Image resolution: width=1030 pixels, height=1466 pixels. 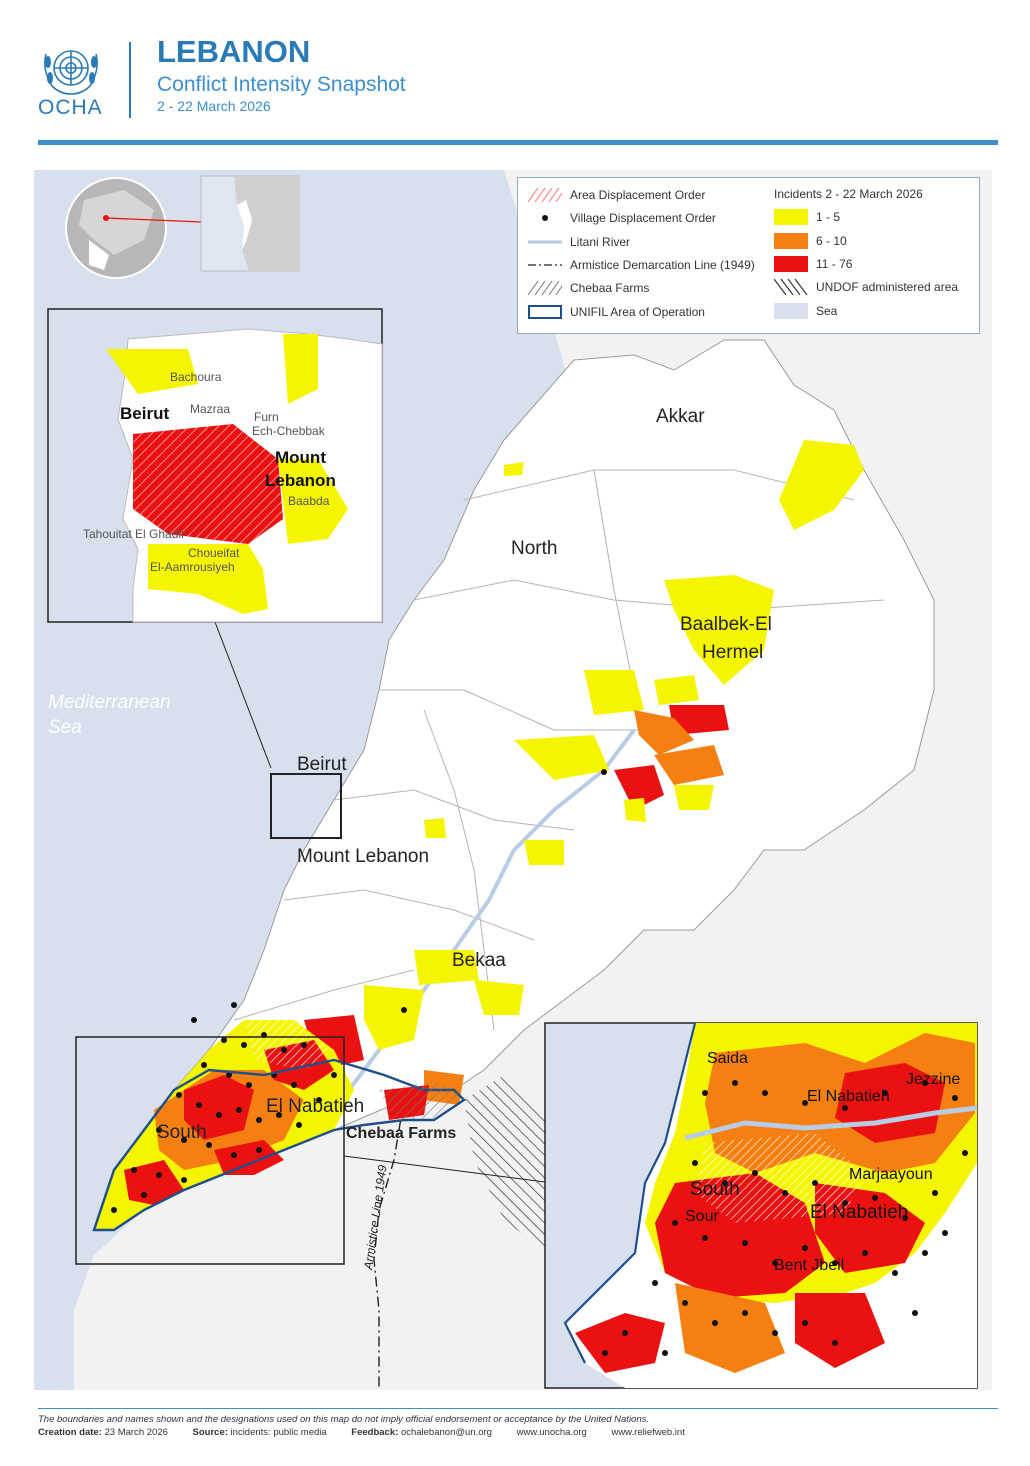 I want to click on label-beirut: Beirut, so click(x=322, y=764).